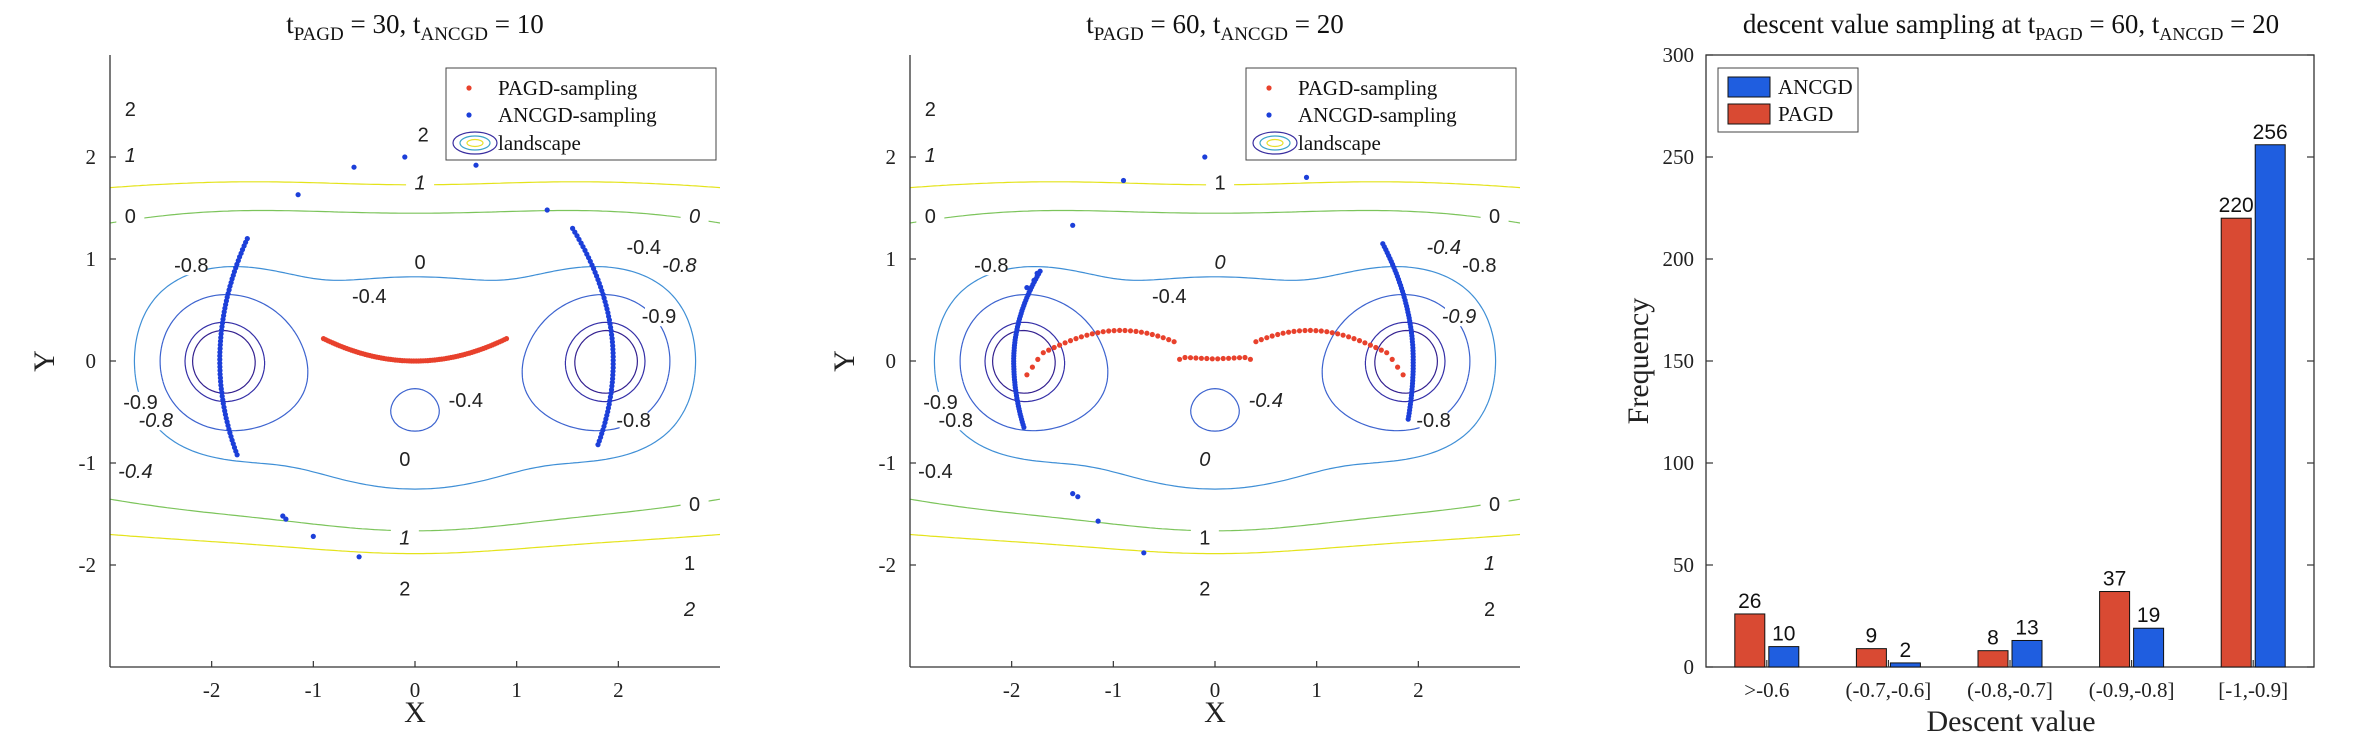  I want to click on y-tick-label: -1, so click(888, 463).